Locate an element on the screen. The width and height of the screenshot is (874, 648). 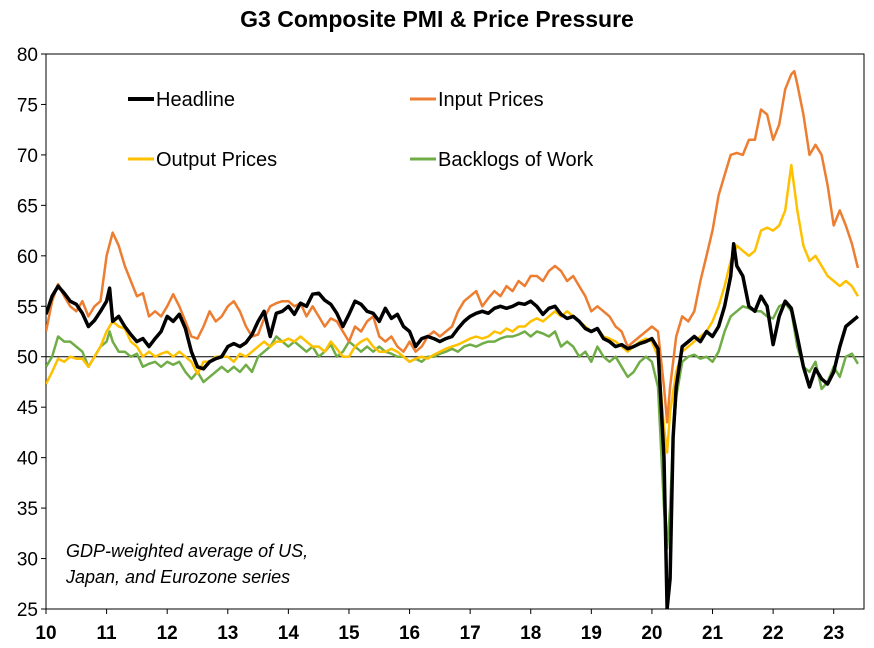
x-tick-label: 18 is located at coordinates (530, 633).